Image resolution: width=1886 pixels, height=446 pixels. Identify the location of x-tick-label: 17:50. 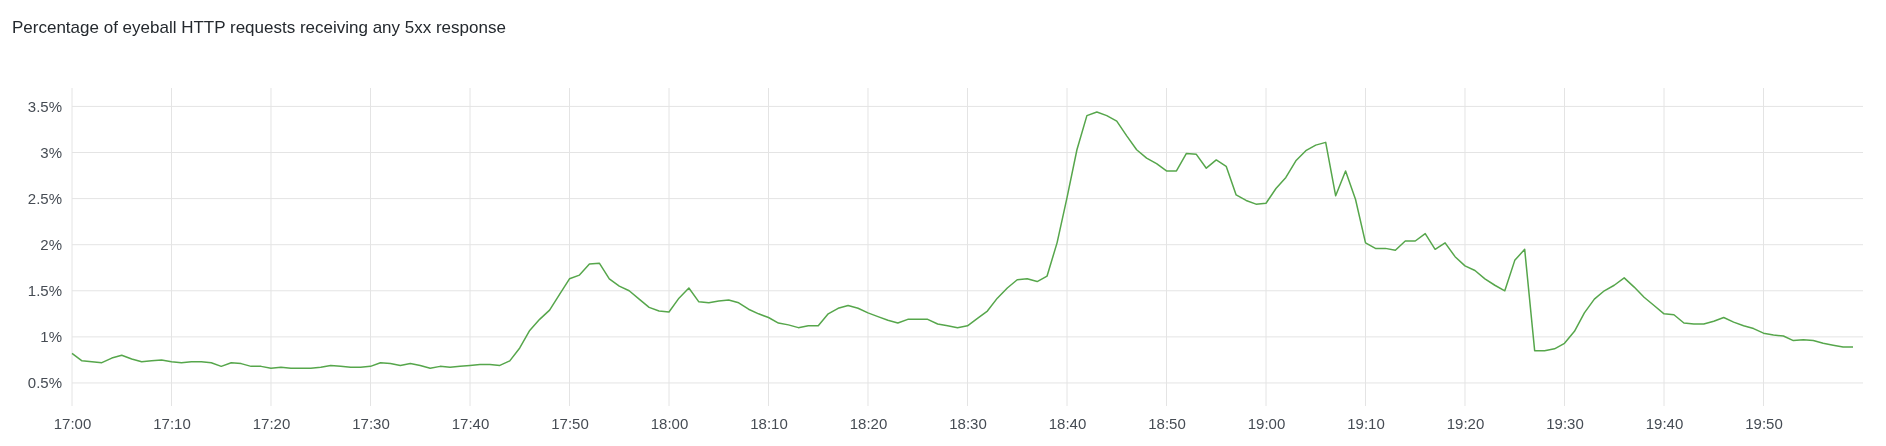
(570, 423).